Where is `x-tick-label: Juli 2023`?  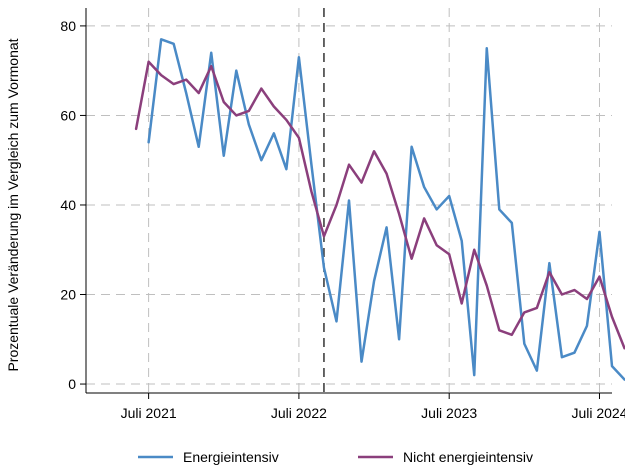
x-tick-label: Juli 2023 is located at coordinates (449, 413).